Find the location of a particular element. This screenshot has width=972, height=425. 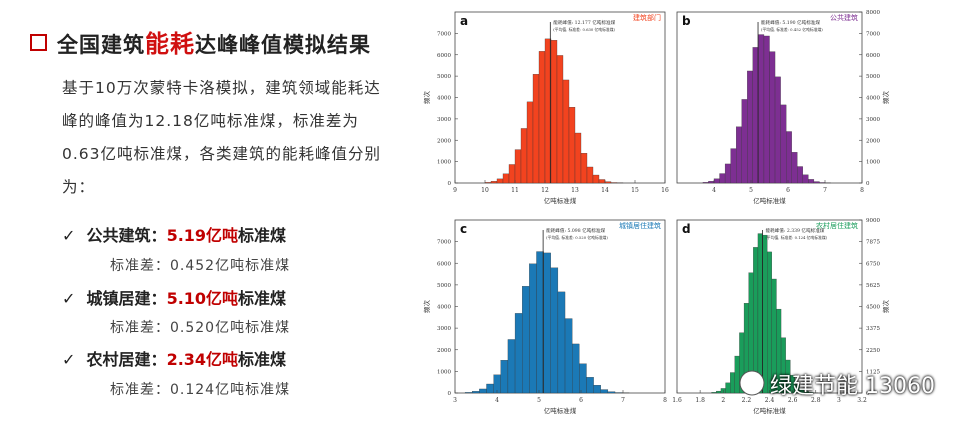

panel-label: 城镇居住建筑 is located at coordinates (640, 225).